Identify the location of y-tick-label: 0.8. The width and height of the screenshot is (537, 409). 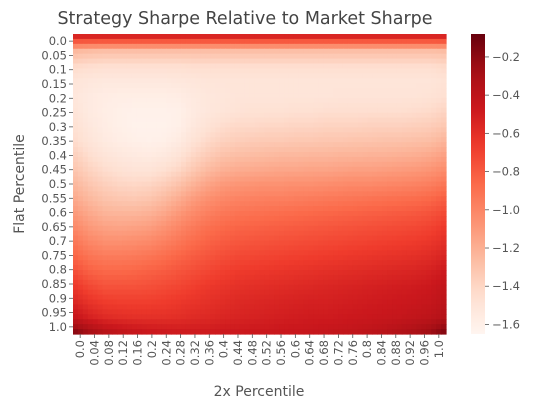
(58, 270).